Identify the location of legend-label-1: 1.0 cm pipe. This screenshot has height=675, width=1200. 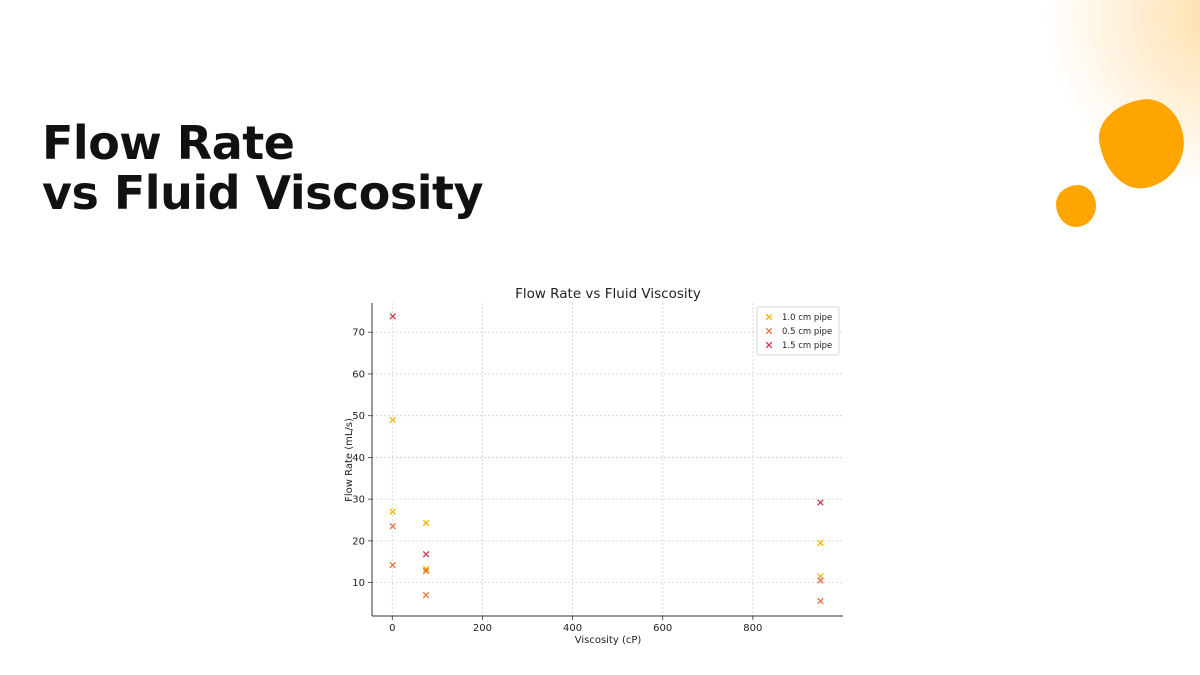
(807, 318).